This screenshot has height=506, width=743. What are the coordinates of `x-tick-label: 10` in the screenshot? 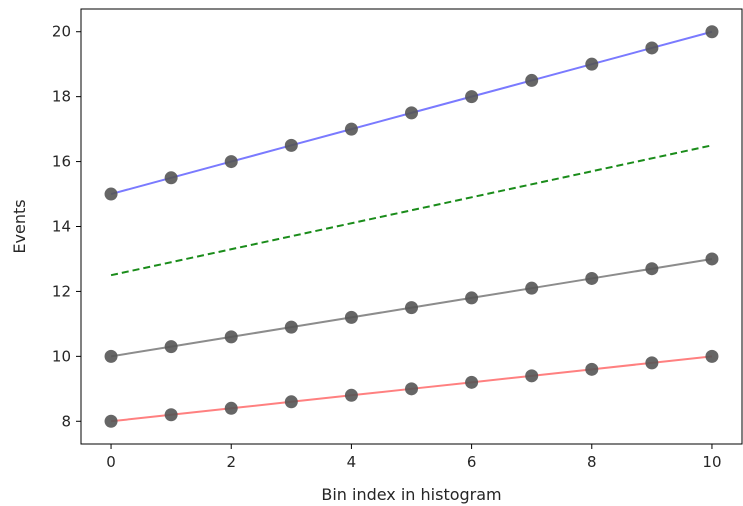 It's located at (711, 462).